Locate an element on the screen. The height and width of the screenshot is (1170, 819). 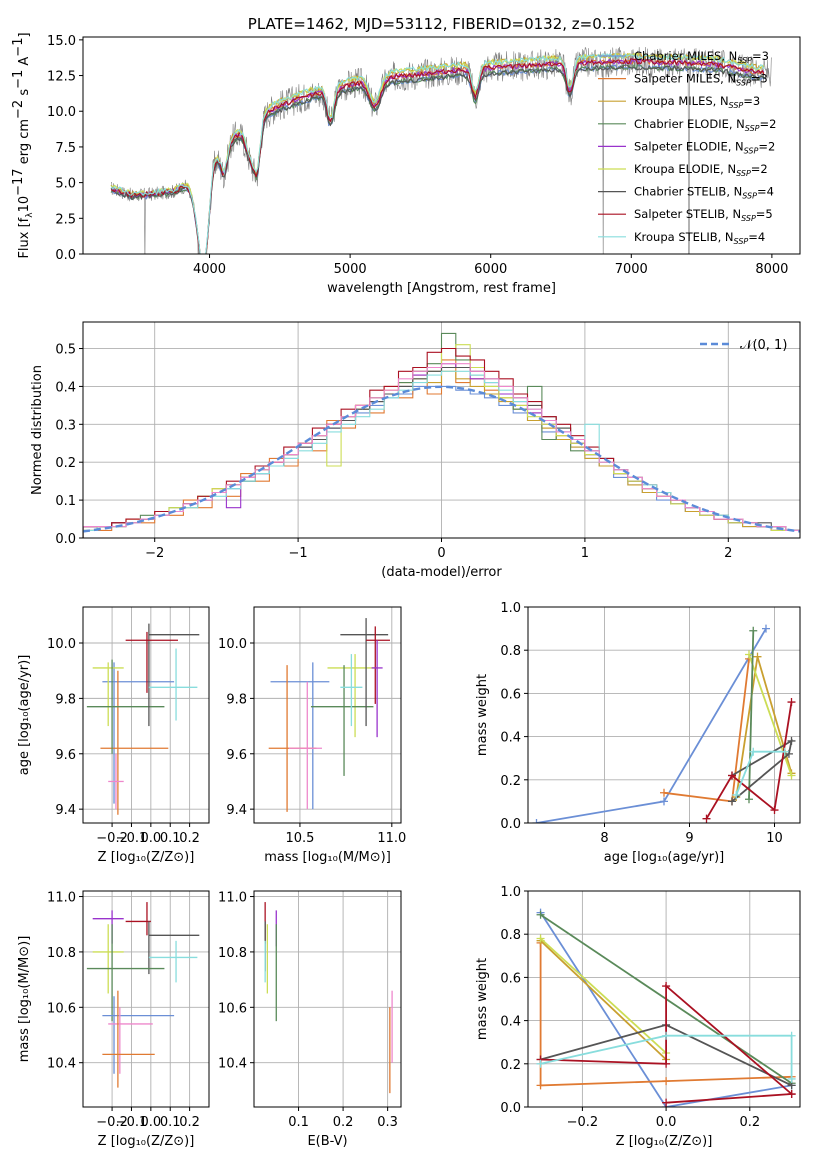
x-tick-label: 0.2 is located at coordinates (749, 1122).